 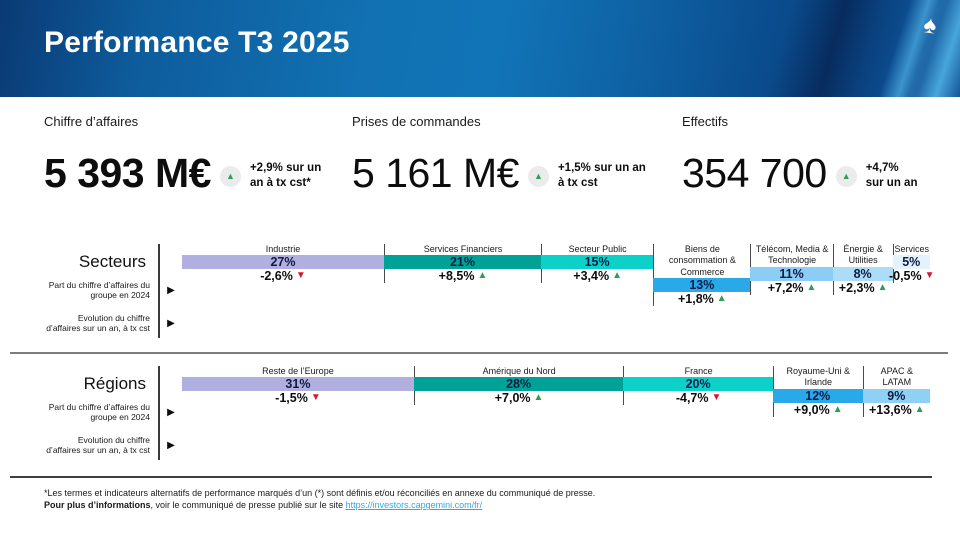 What do you see at coordinates (705, 121) in the screenshot?
I see `kpi-label: Effectifs` at bounding box center [705, 121].